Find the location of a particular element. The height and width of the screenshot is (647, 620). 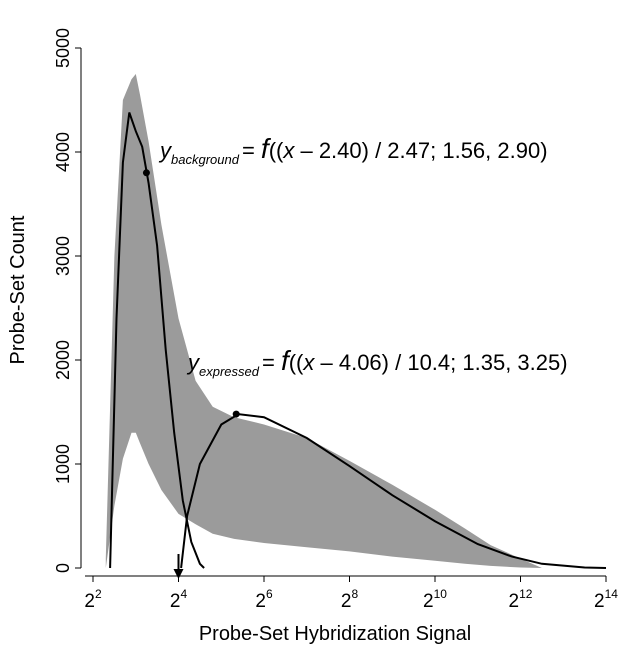

expressed-eq-y: y is located at coordinates (193, 362).